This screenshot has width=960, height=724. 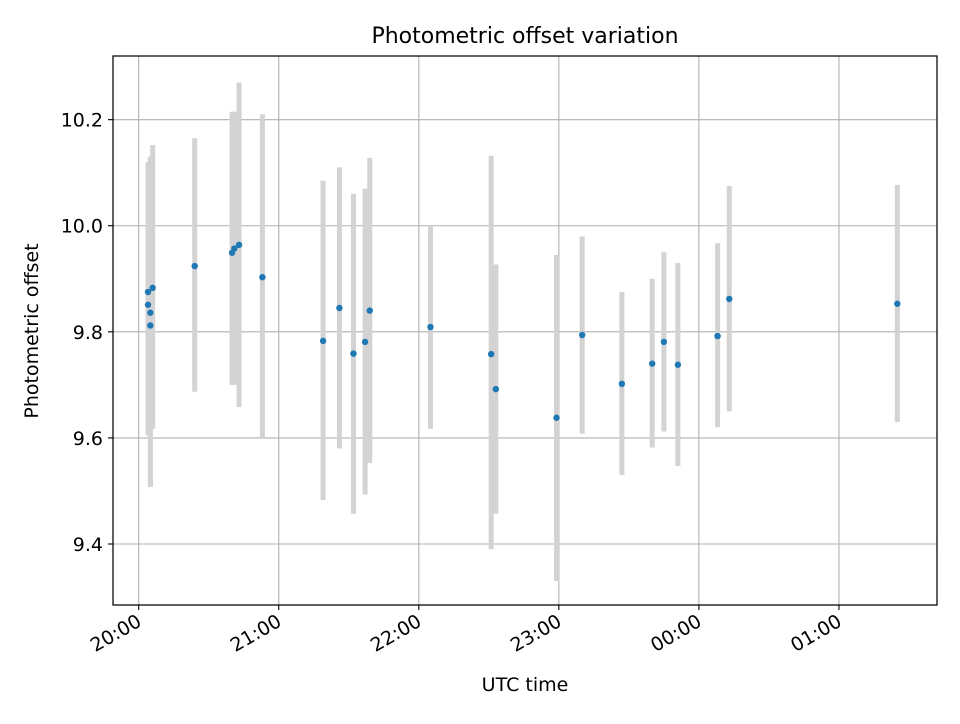 I want to click on y-axis-label: Photometric offset, so click(x=32, y=330).